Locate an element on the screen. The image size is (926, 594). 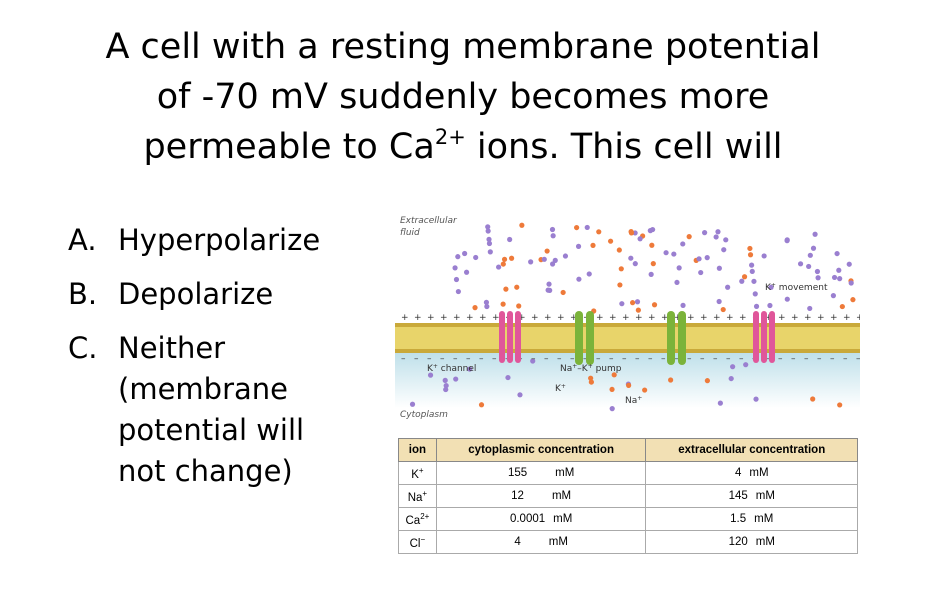
option-line: not change) is located at coordinates (205, 471).